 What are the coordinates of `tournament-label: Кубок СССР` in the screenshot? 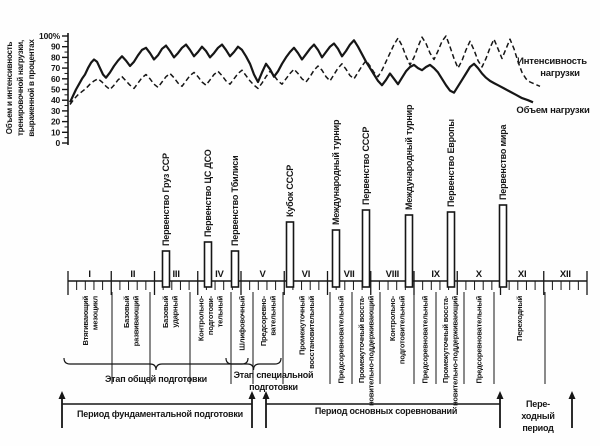 It's located at (290, 191).